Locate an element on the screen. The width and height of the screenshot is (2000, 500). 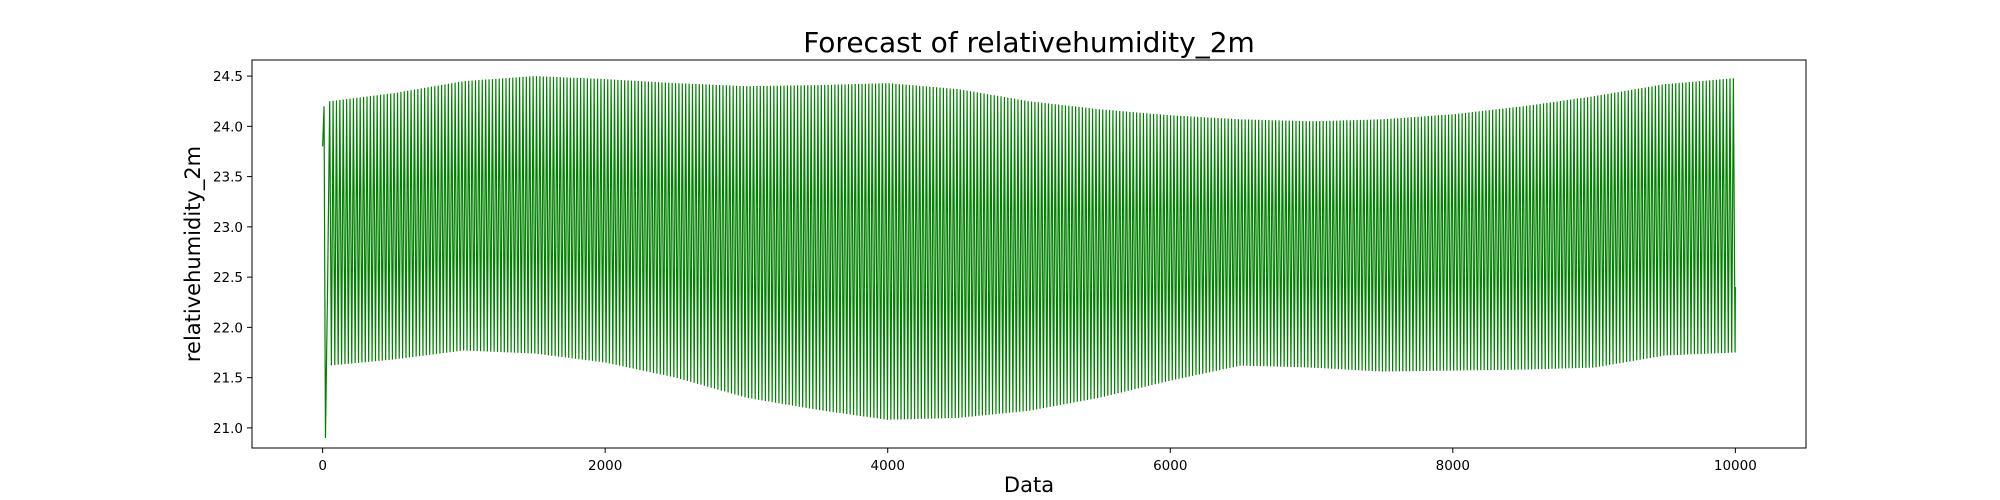
chart-title: Forecast of relativehumidity_2m is located at coordinates (1029, 42).